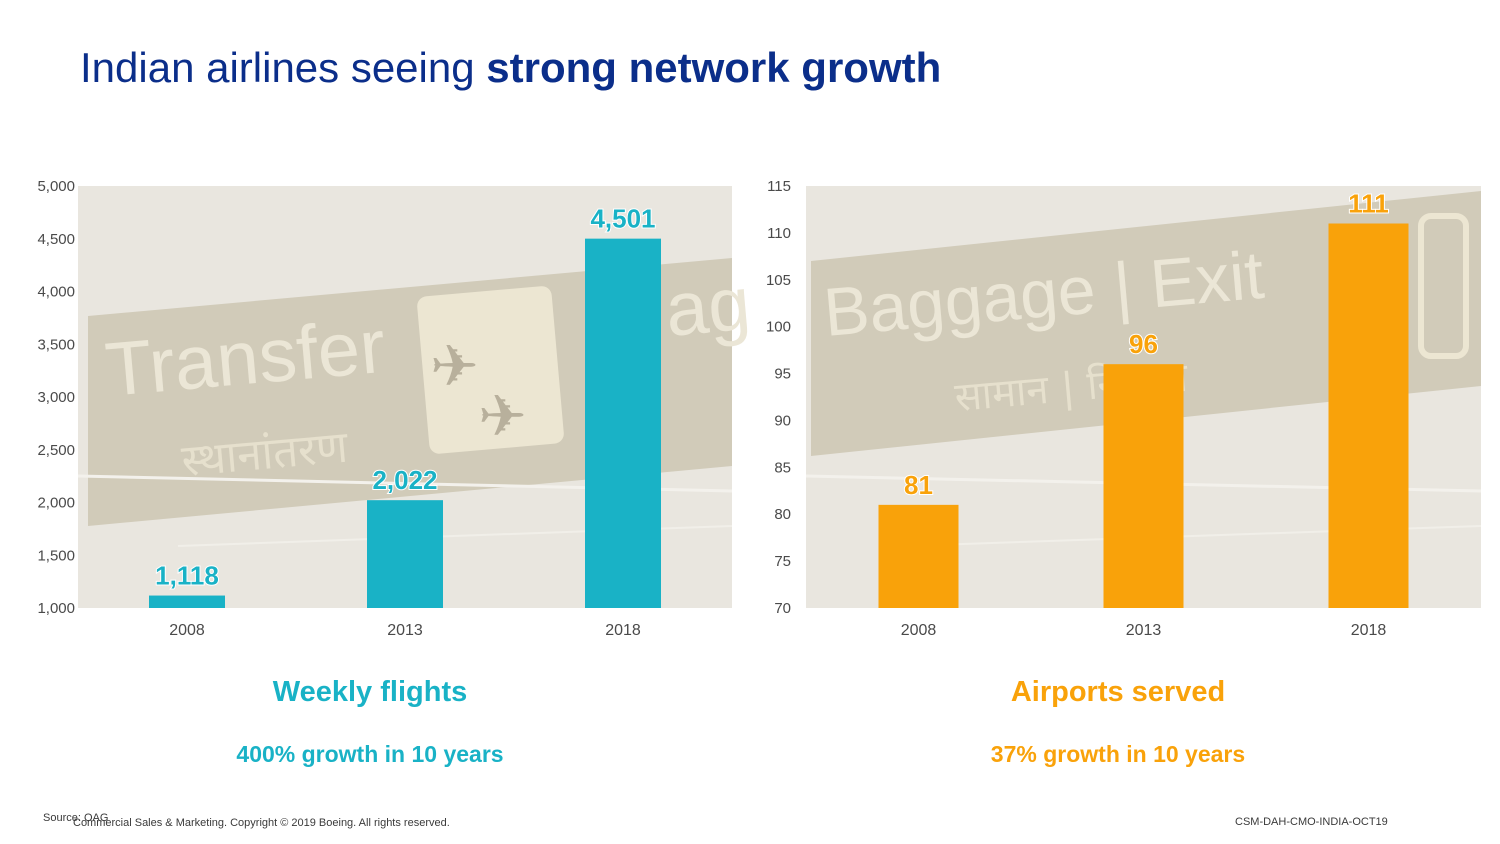  Describe the element at coordinates (56, 450) in the screenshot. I see `weekly-y-tick-label: 2,500` at that location.